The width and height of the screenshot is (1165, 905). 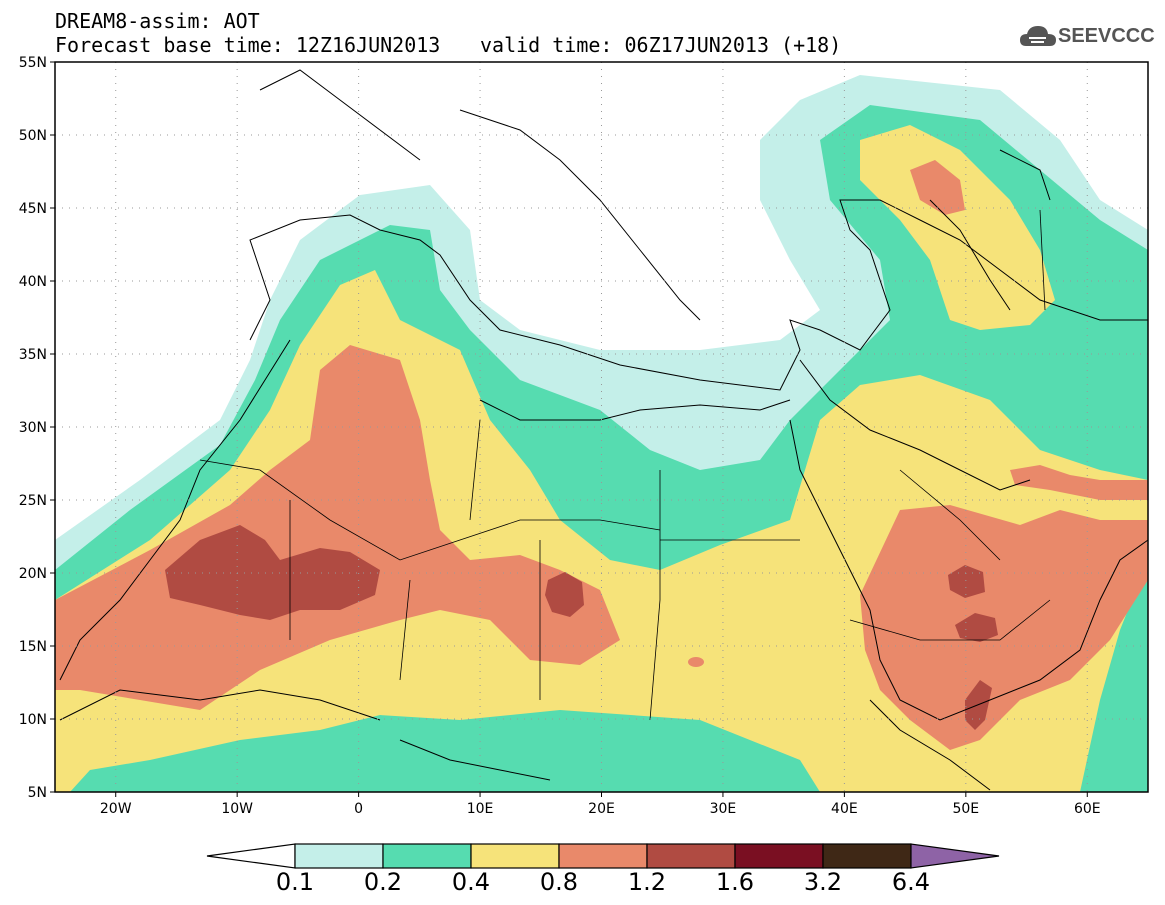 I want to click on aot-field-1.2-arabia-b, so click(x=976, y=627).